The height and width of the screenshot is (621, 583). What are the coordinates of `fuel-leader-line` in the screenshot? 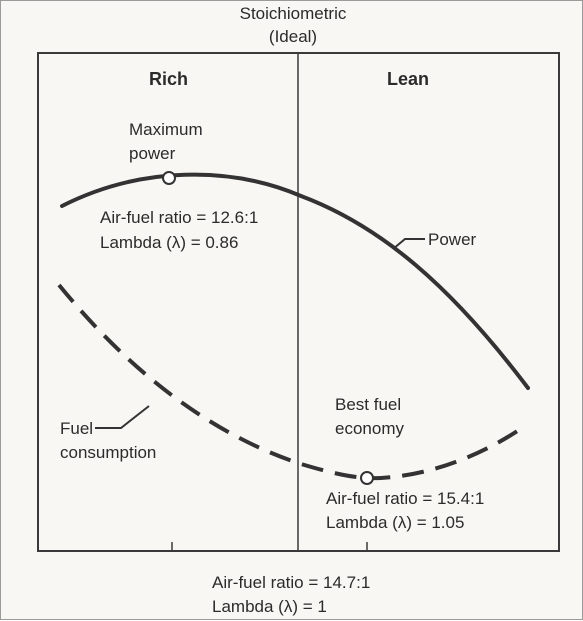 It's located at (122, 417).